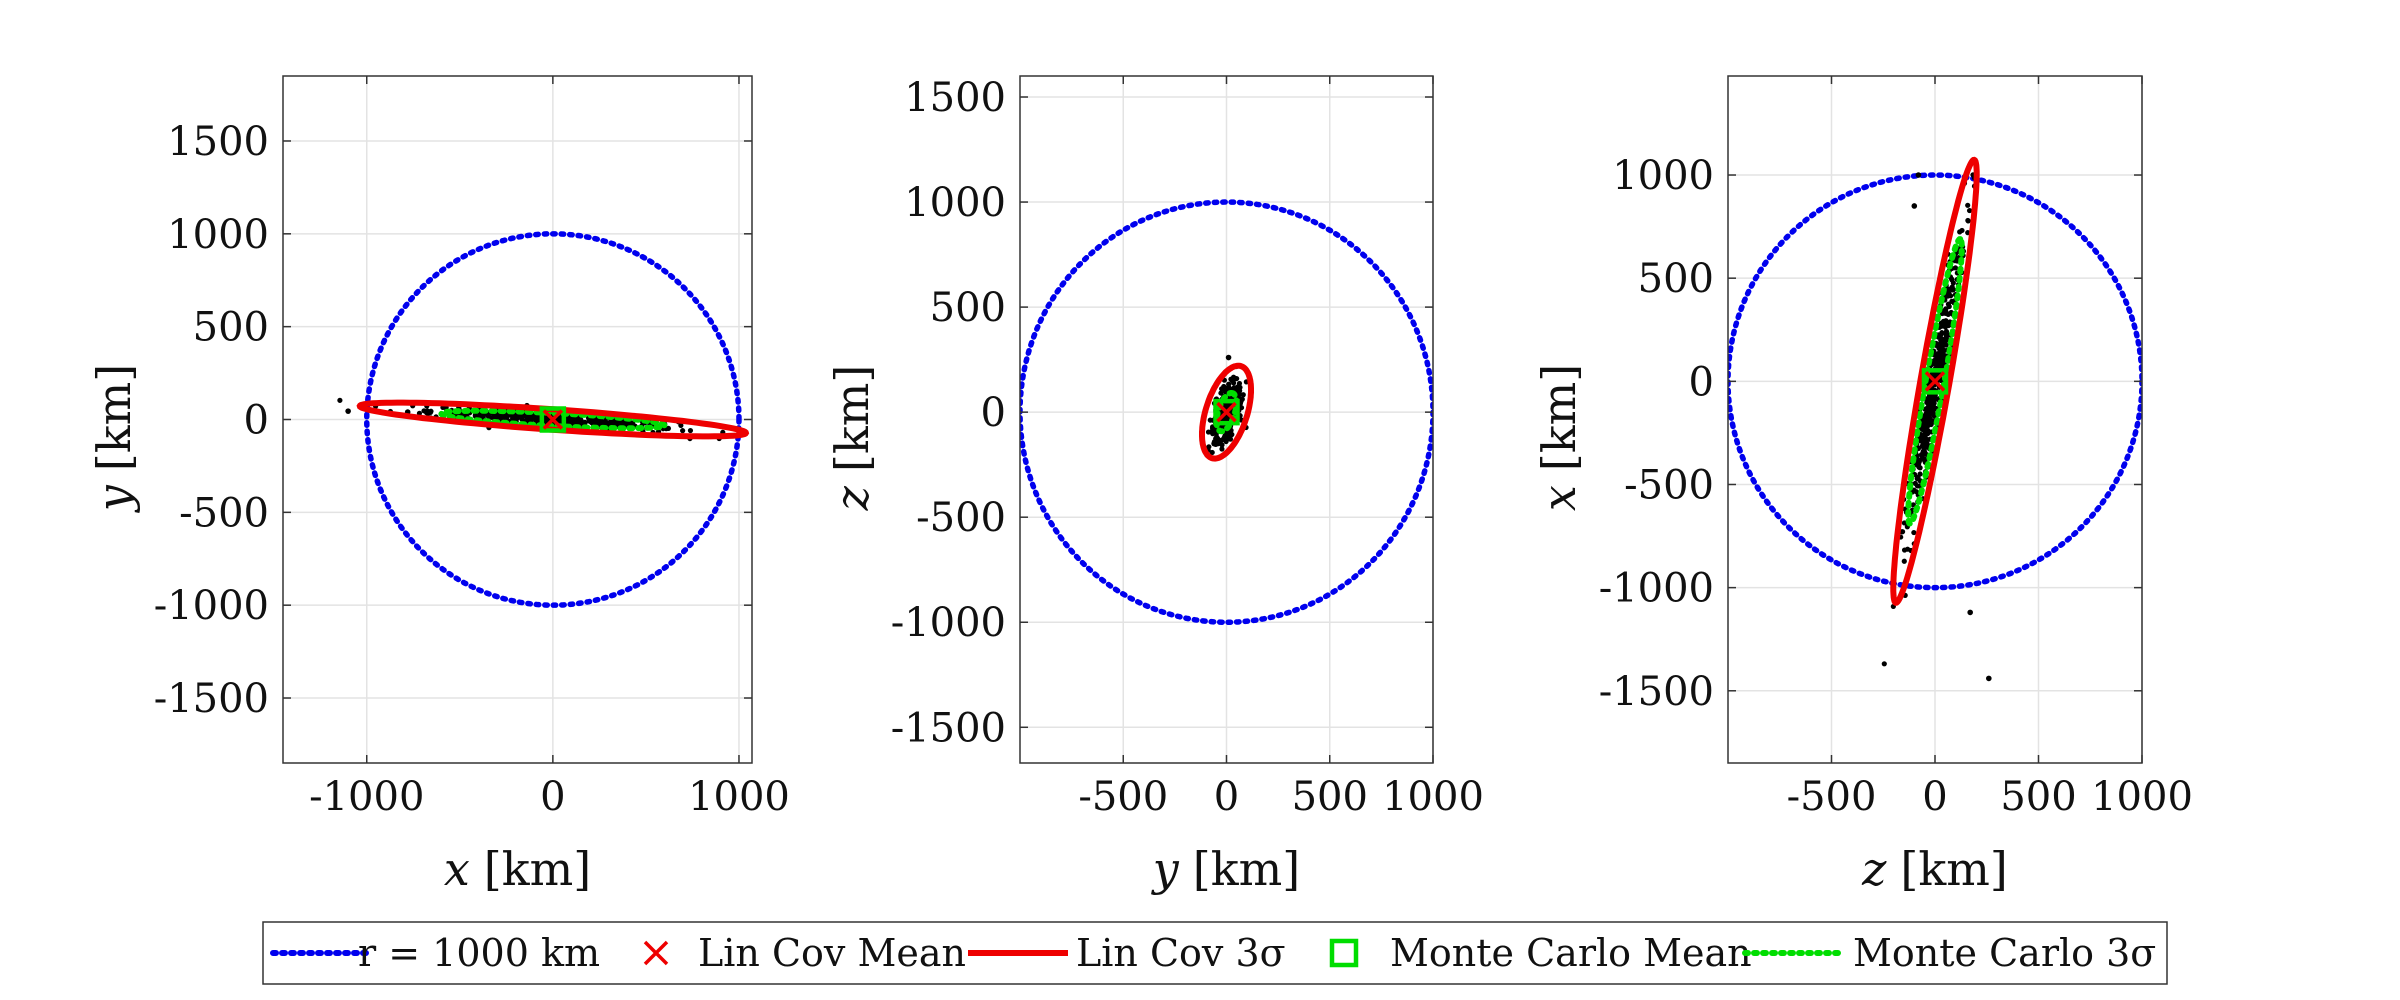 This screenshot has width=2400, height=1000. I want to click on y-tick-label: -500, so click(1669, 485).